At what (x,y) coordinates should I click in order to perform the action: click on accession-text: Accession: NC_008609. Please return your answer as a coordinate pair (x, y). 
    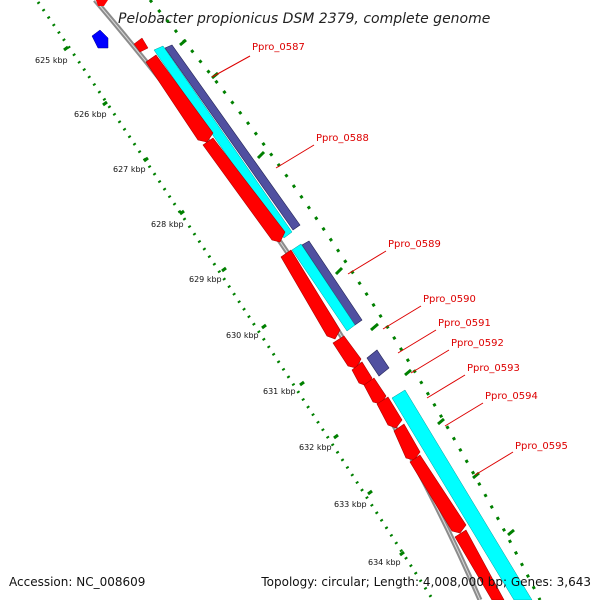
    Looking at the image, I should click on (77, 582).